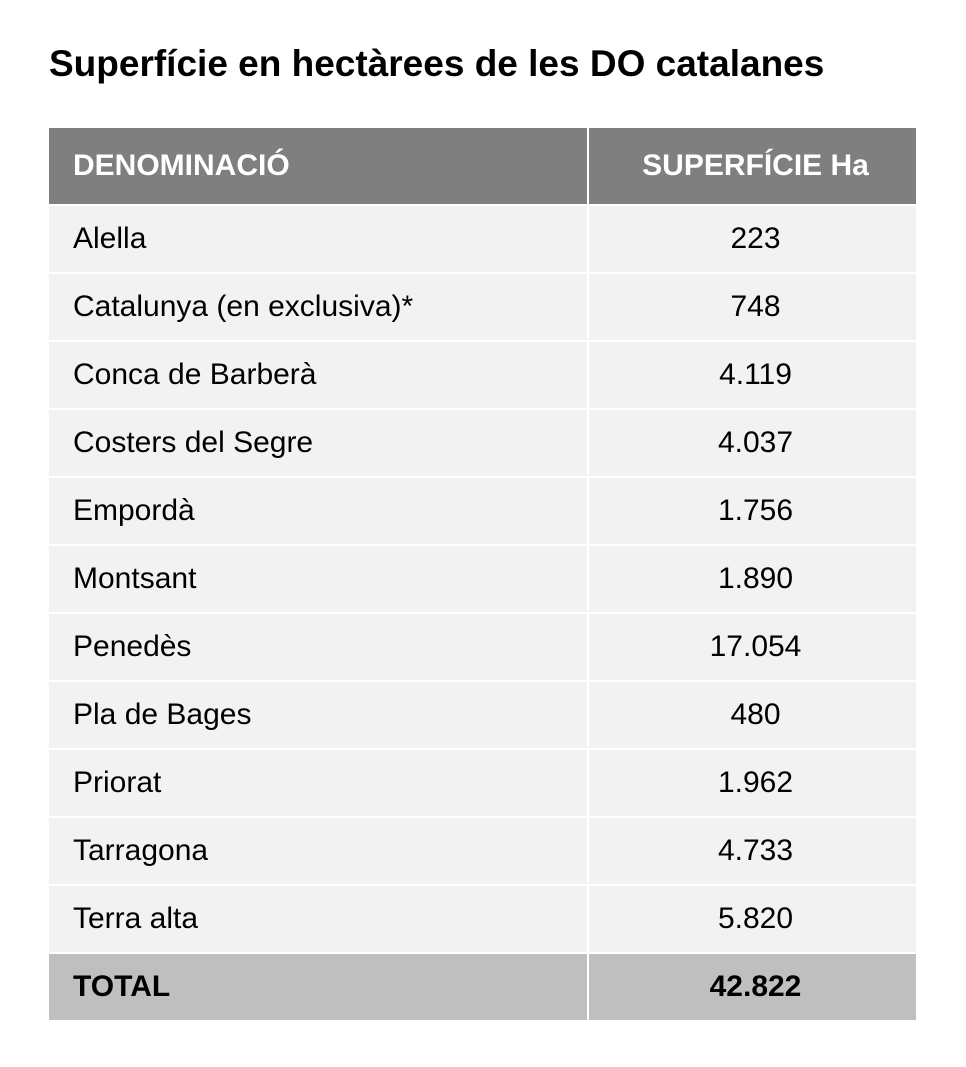 The height and width of the screenshot is (1067, 966). I want to click on row-superficie: 1.756, so click(752, 511).